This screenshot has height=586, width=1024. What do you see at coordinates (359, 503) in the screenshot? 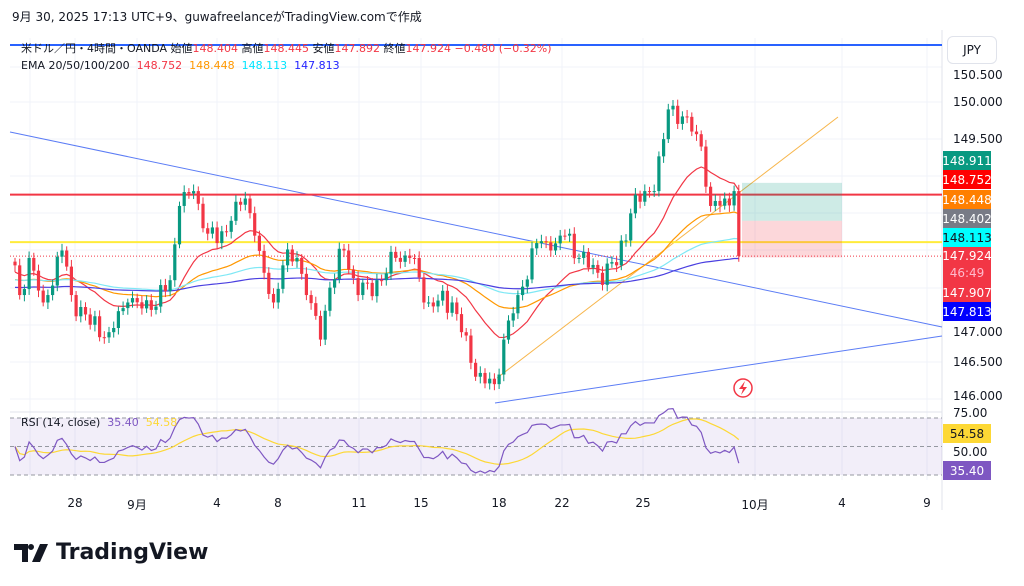
I see `time-tick: 11` at bounding box center [359, 503].